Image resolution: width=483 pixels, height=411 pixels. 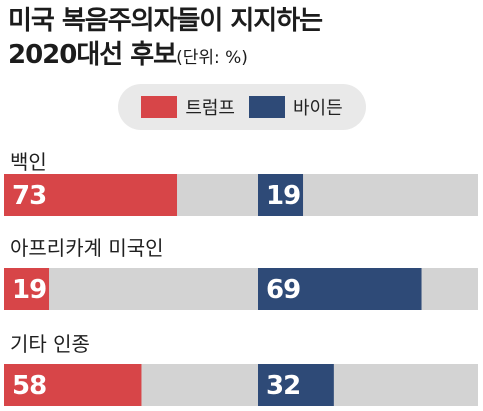 What do you see at coordinates (318, 108) in the screenshot?
I see `legend-label-biden: 바이든` at bounding box center [318, 108].